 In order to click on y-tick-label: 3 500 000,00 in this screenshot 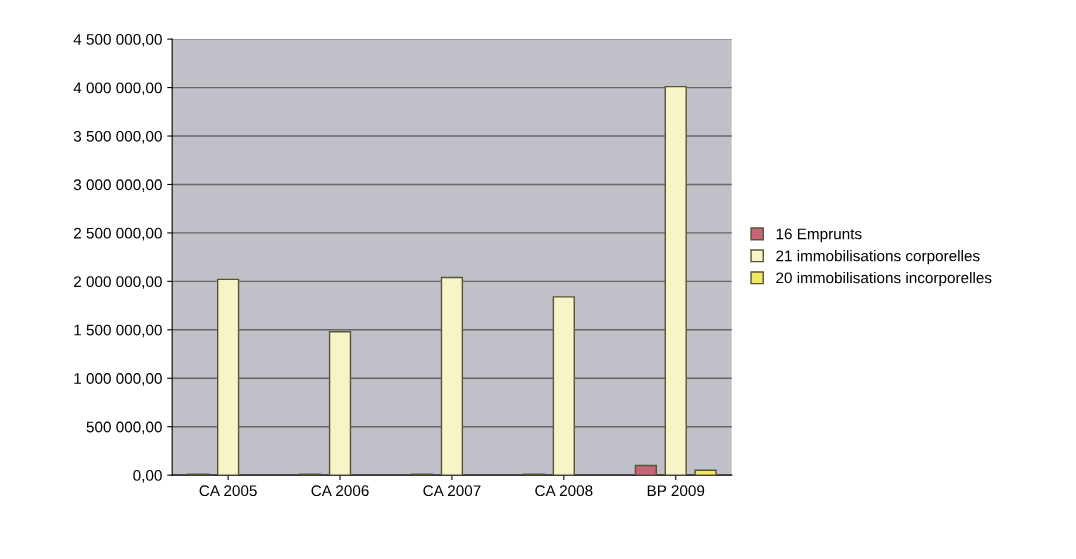, I will do `click(117, 137)`.